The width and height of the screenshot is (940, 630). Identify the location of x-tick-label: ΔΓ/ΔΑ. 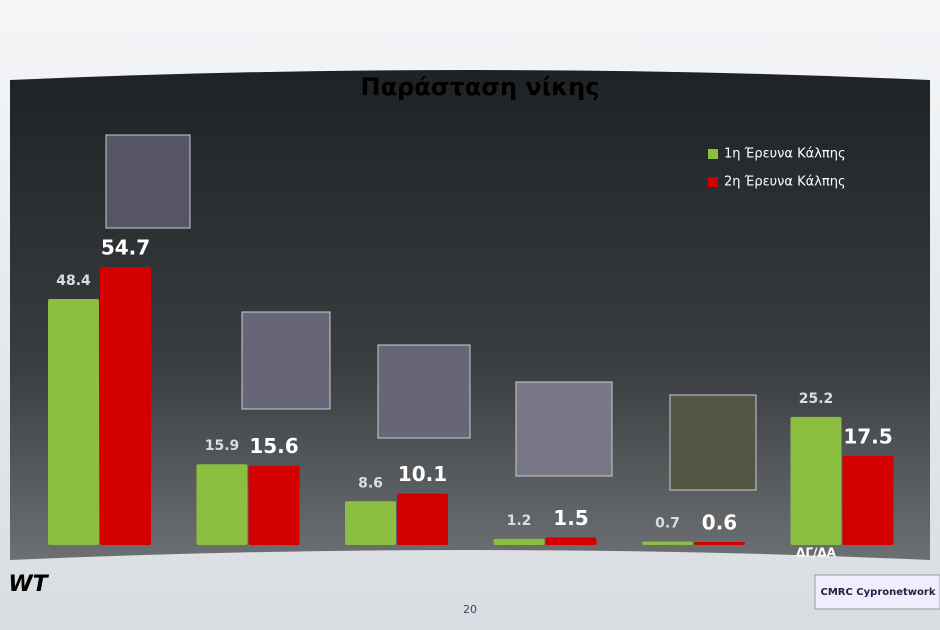
(816, 553).